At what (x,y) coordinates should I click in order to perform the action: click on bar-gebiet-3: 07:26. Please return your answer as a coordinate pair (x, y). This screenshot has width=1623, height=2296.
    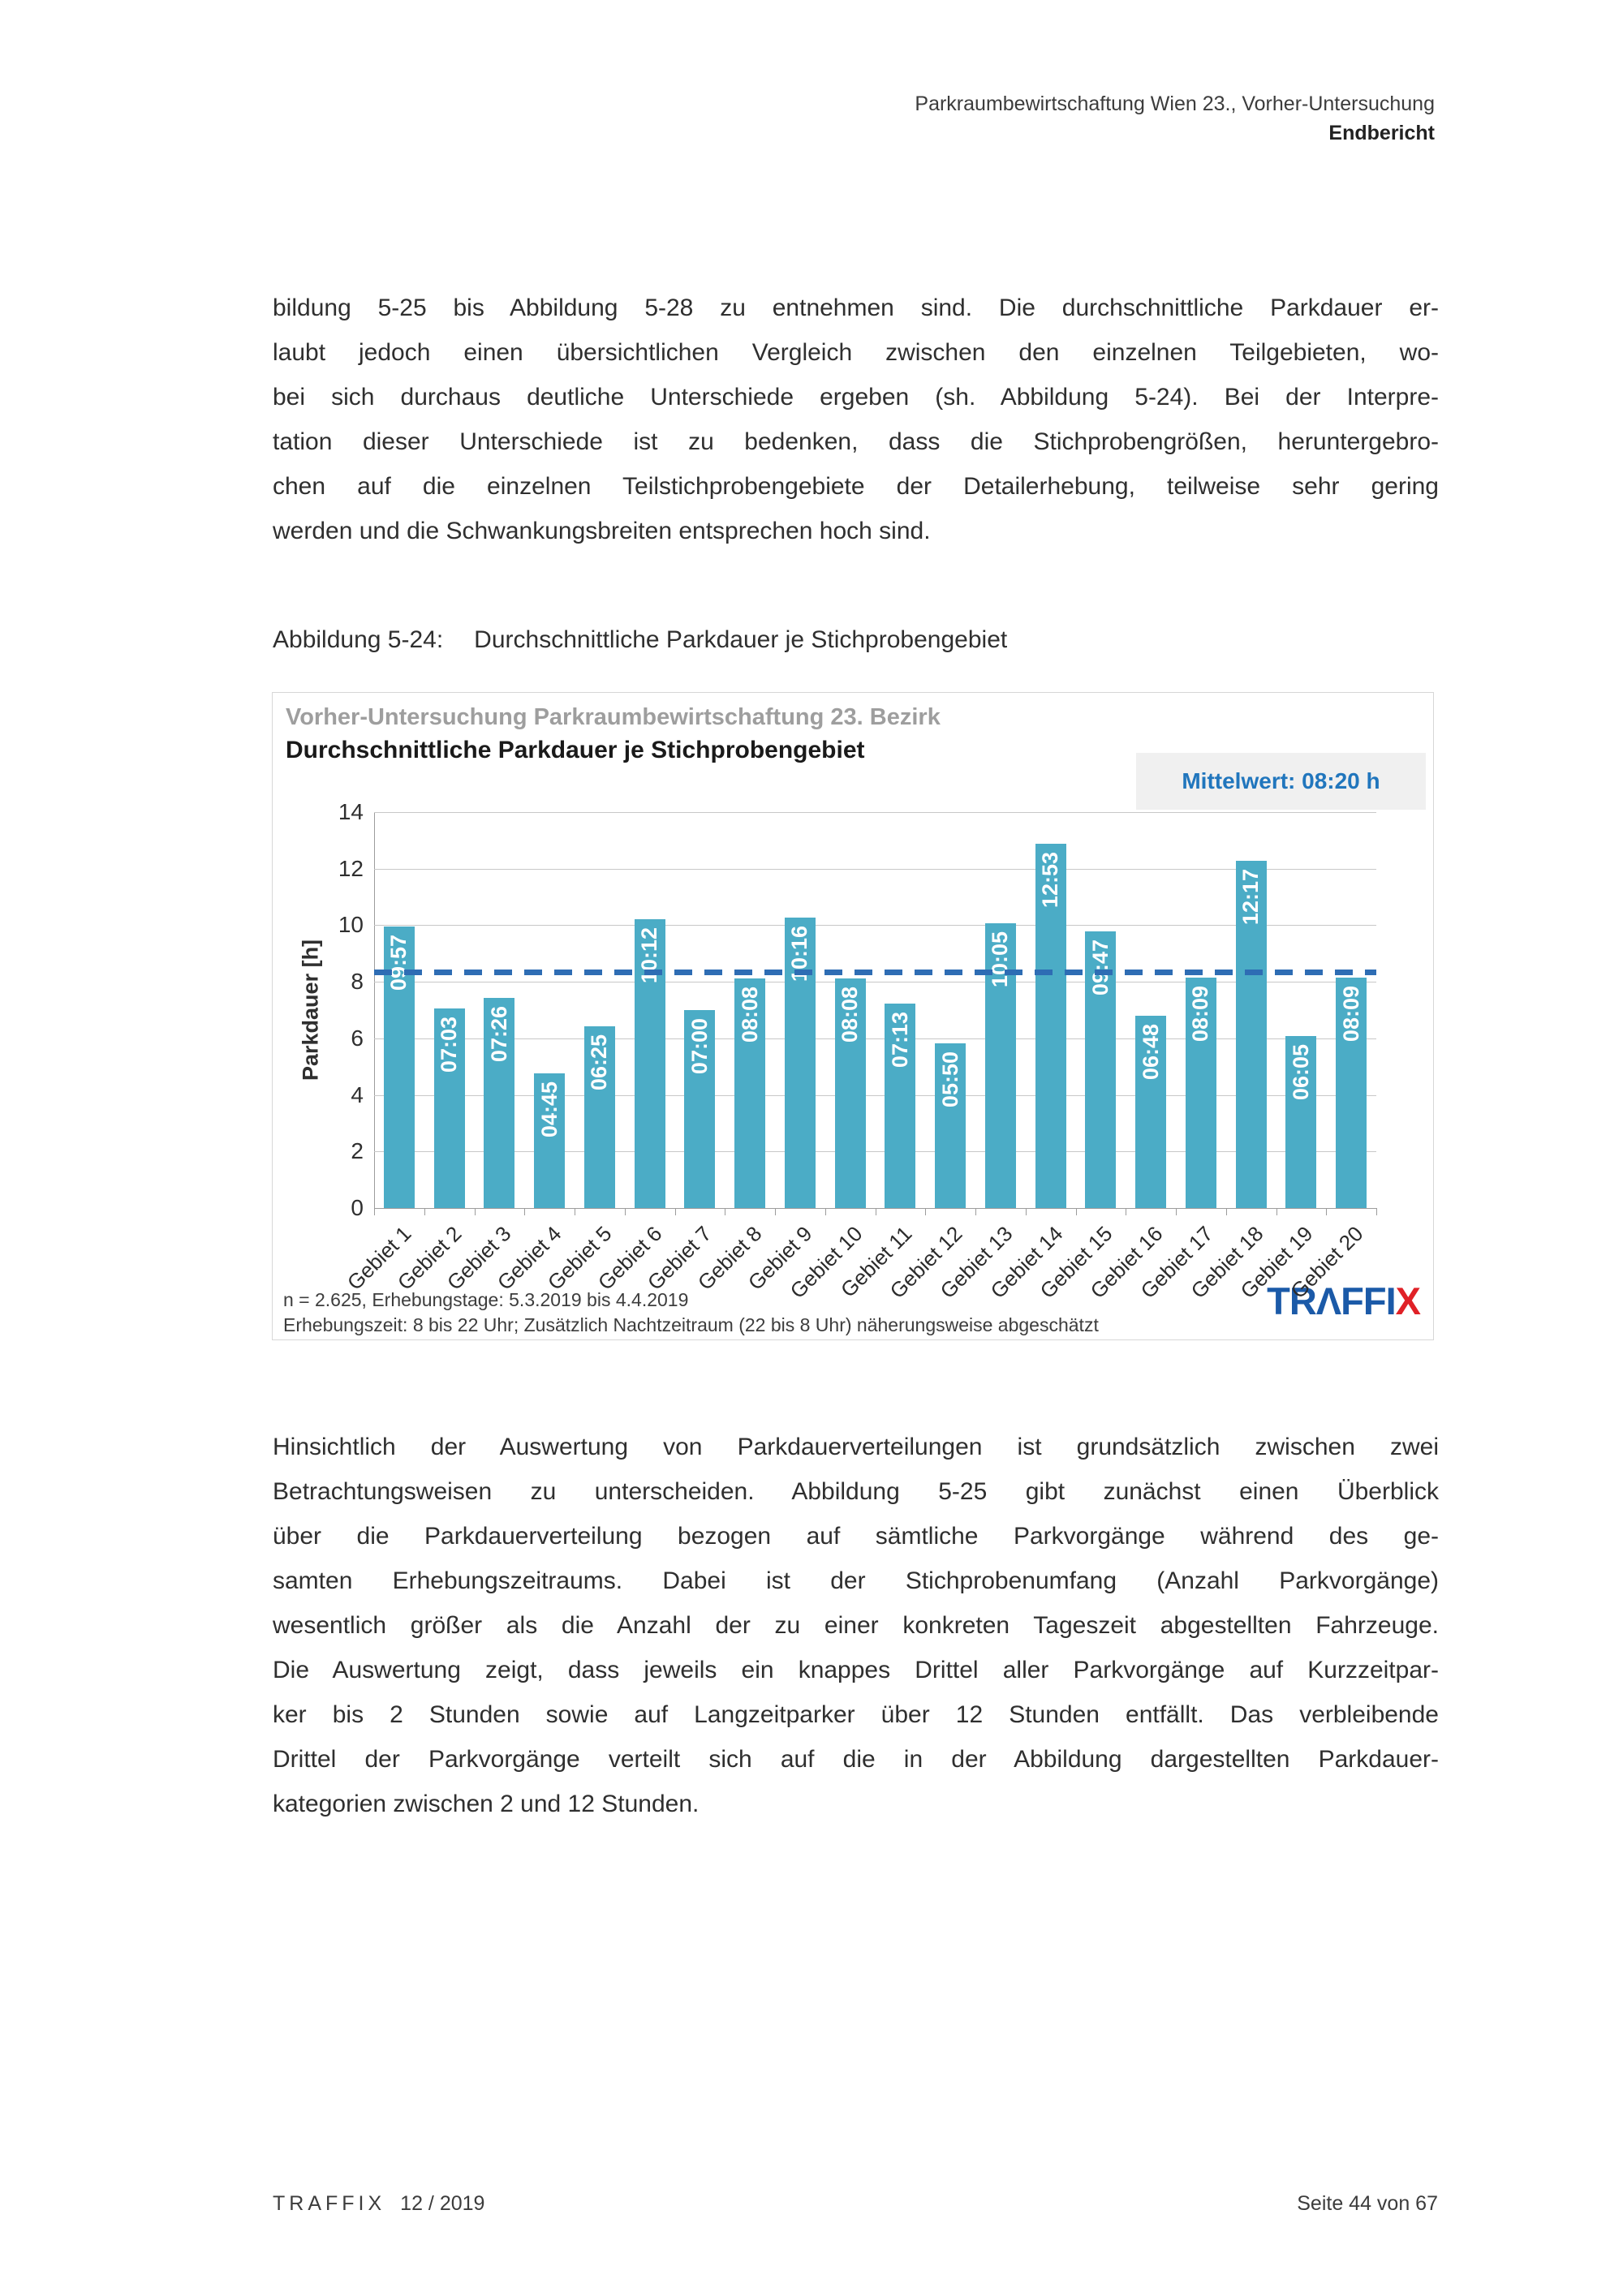
    Looking at the image, I should click on (499, 1103).